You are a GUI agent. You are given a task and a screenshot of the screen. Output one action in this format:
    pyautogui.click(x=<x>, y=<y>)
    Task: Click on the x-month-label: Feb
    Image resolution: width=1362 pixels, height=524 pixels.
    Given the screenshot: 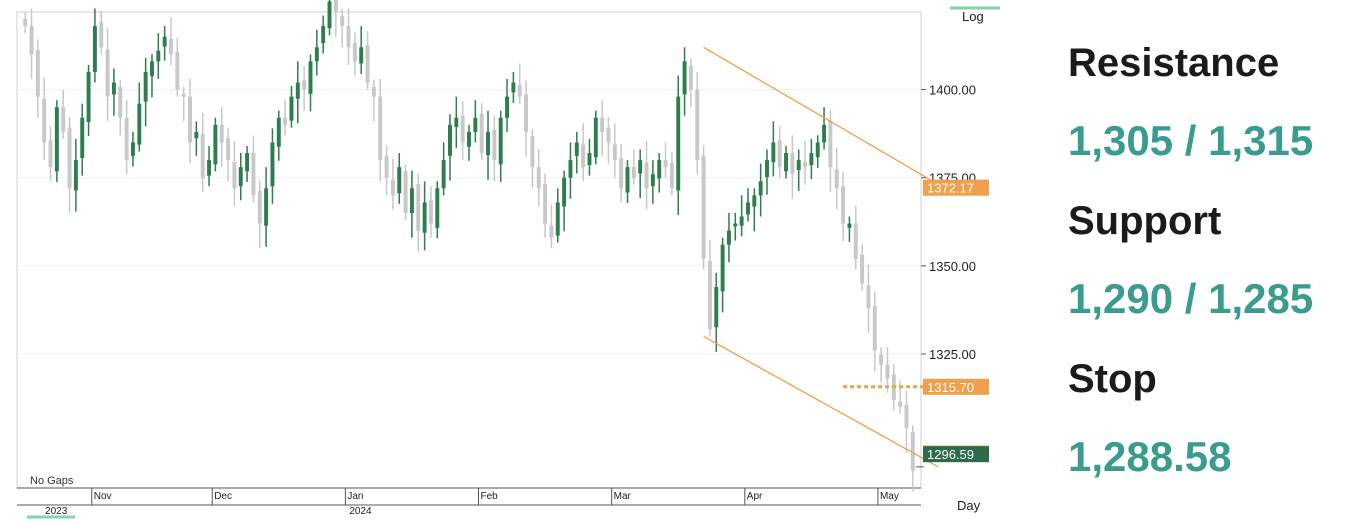 What is the action you would take?
    pyautogui.click(x=490, y=496)
    